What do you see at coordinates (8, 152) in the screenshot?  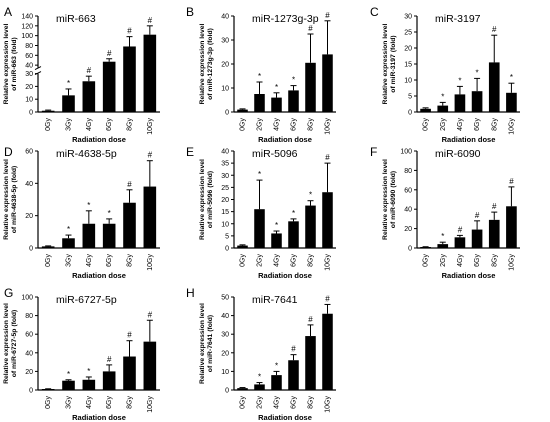 I see `panel-letter: D` at bounding box center [8, 152].